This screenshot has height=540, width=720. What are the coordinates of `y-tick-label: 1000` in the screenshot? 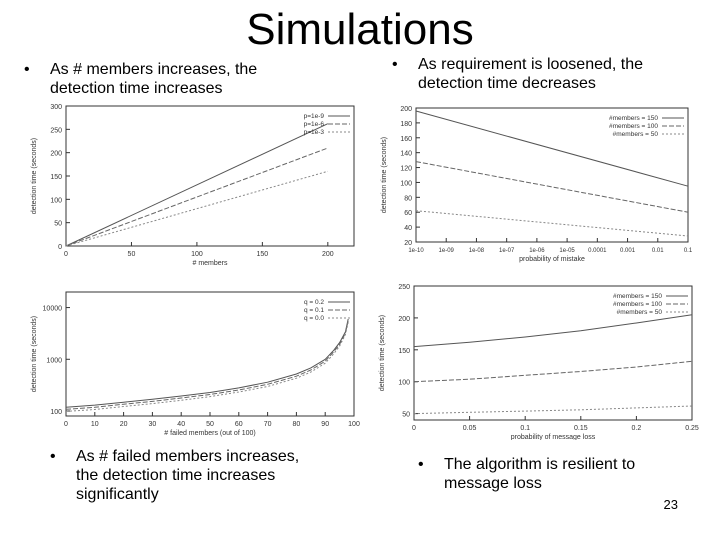 It's located at (54, 360).